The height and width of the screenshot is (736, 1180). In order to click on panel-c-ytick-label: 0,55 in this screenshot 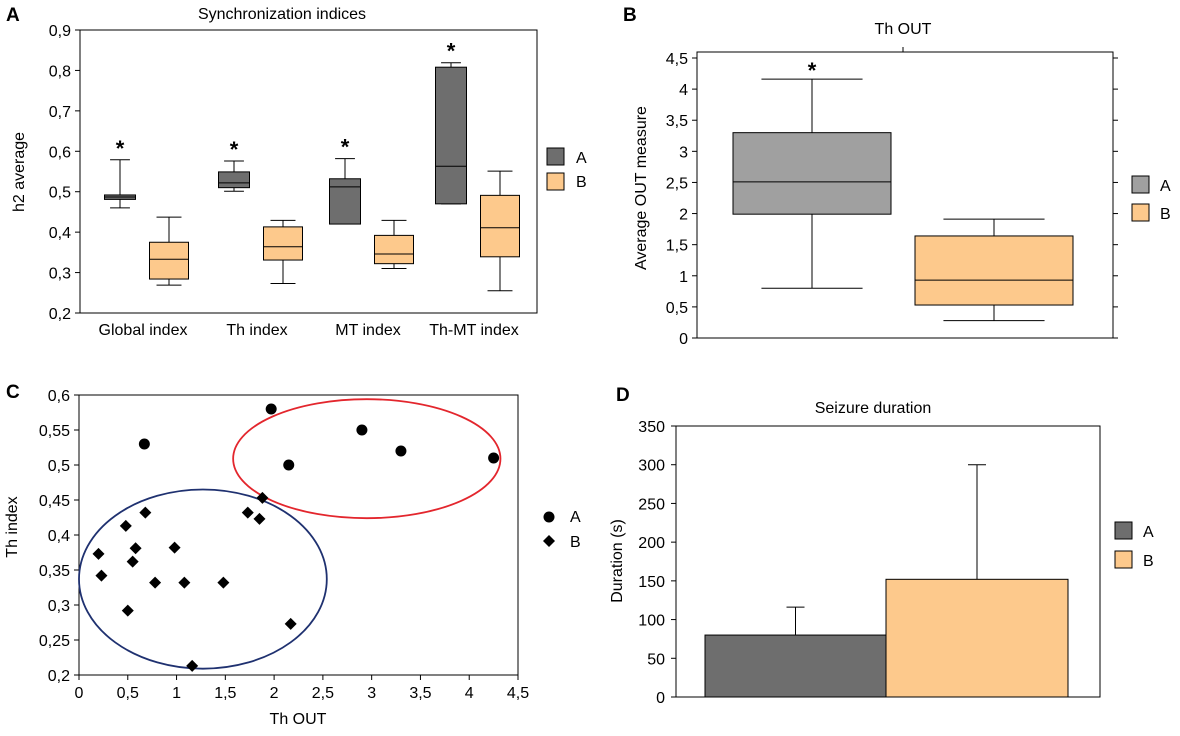, I will do `click(54, 431)`.